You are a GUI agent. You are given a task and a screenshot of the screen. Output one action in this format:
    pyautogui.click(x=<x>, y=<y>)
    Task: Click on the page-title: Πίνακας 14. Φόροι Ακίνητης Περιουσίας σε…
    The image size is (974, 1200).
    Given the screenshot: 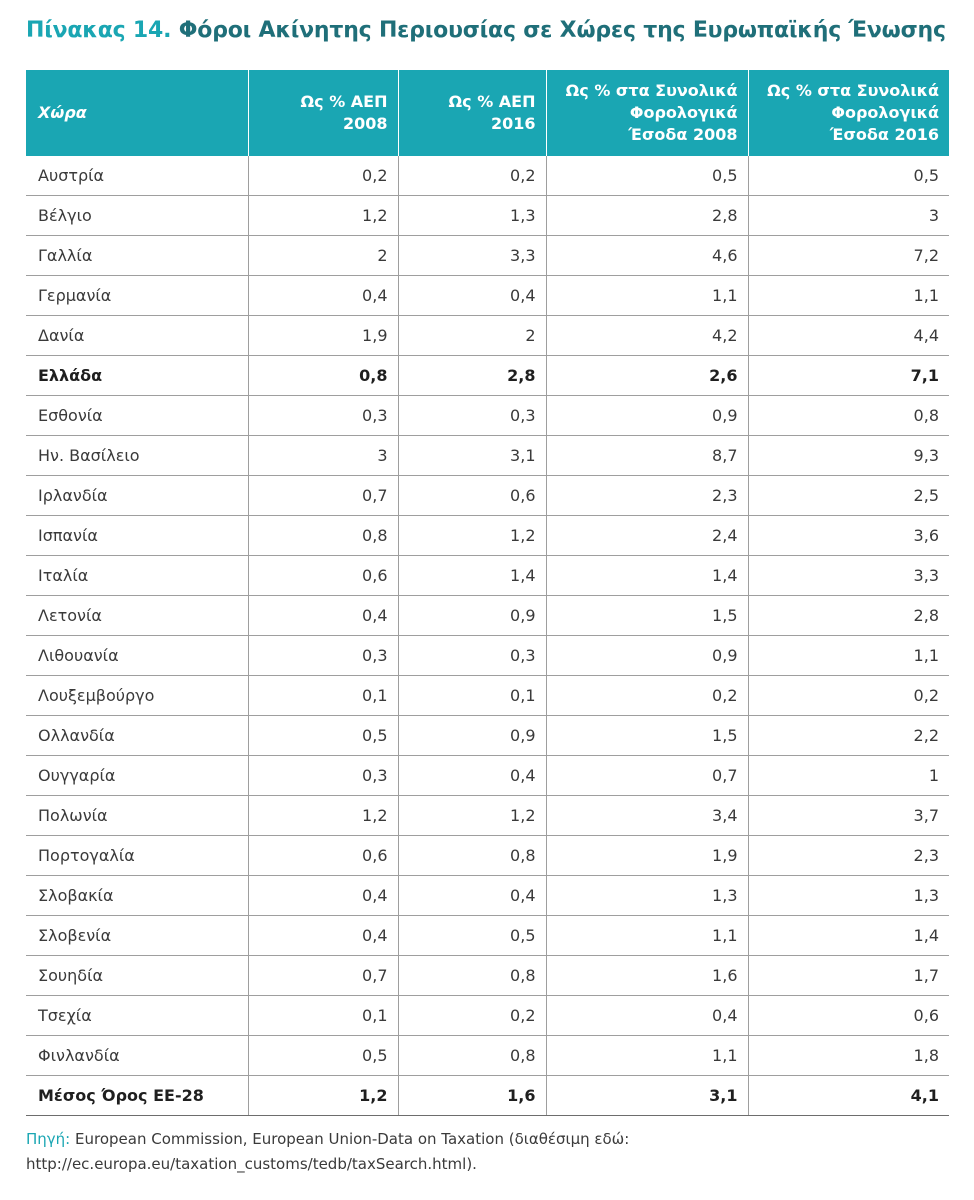 What is the action you would take?
    pyautogui.click(x=486, y=30)
    